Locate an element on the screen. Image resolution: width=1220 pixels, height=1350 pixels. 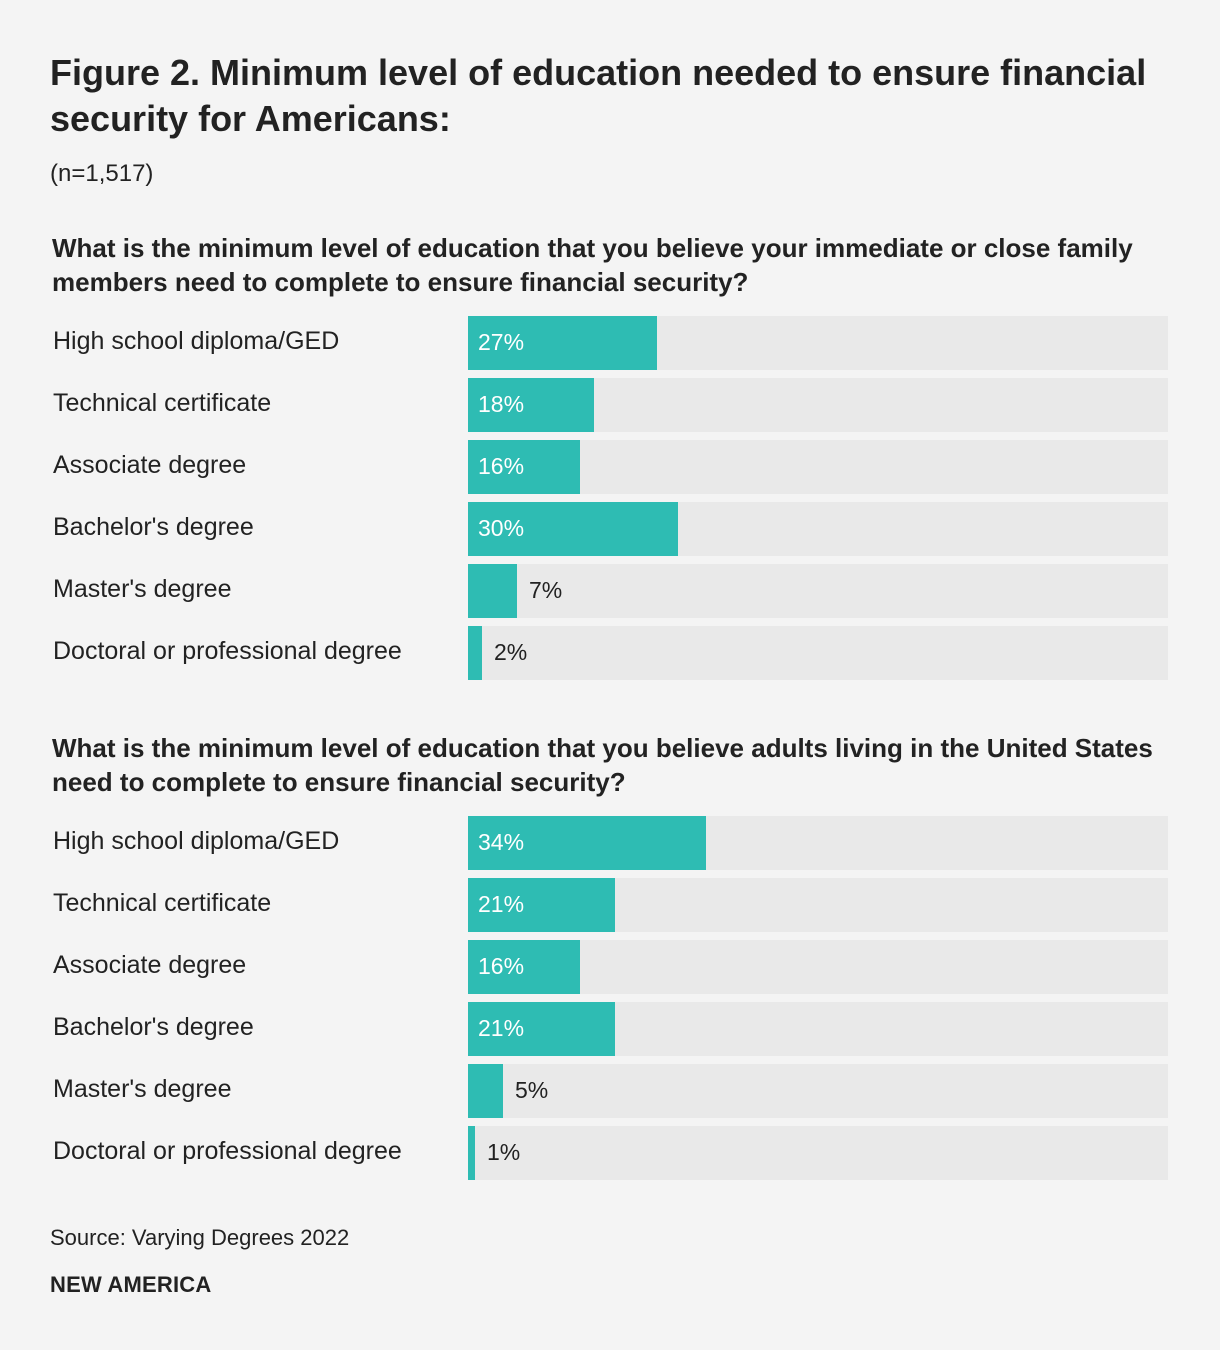
bar-value-label: 30% is located at coordinates (501, 528).